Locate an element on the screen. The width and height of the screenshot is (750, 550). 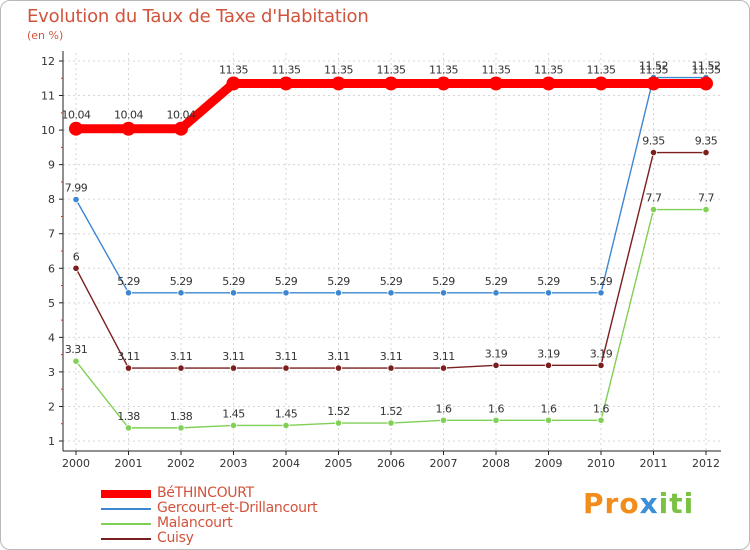
y-tick-label: 7 is located at coordinates (51, 234).